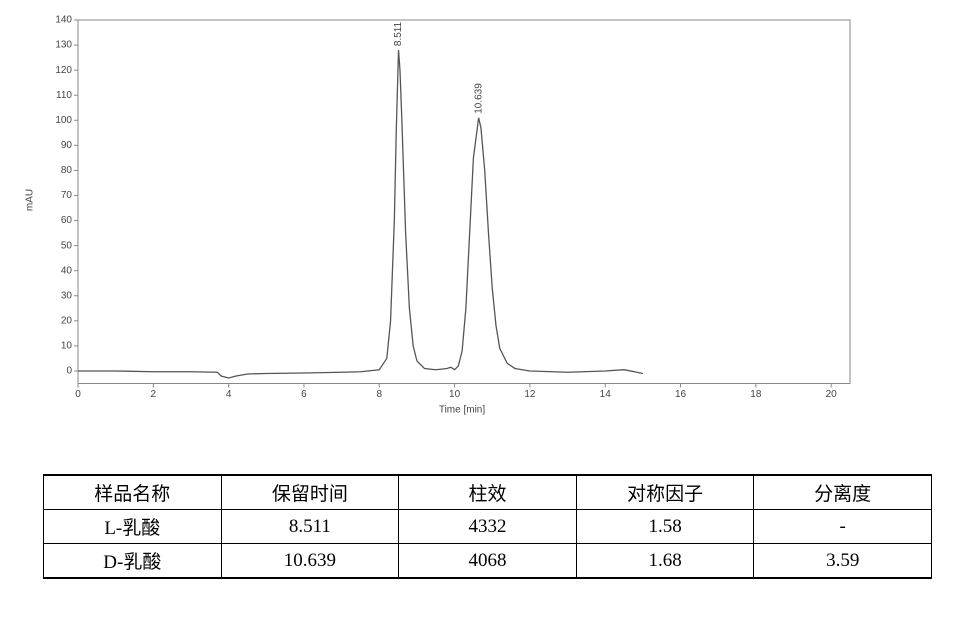 The image size is (955, 626). Describe the element at coordinates (63, 120) in the screenshot. I see `y-tick-label: 100` at that location.